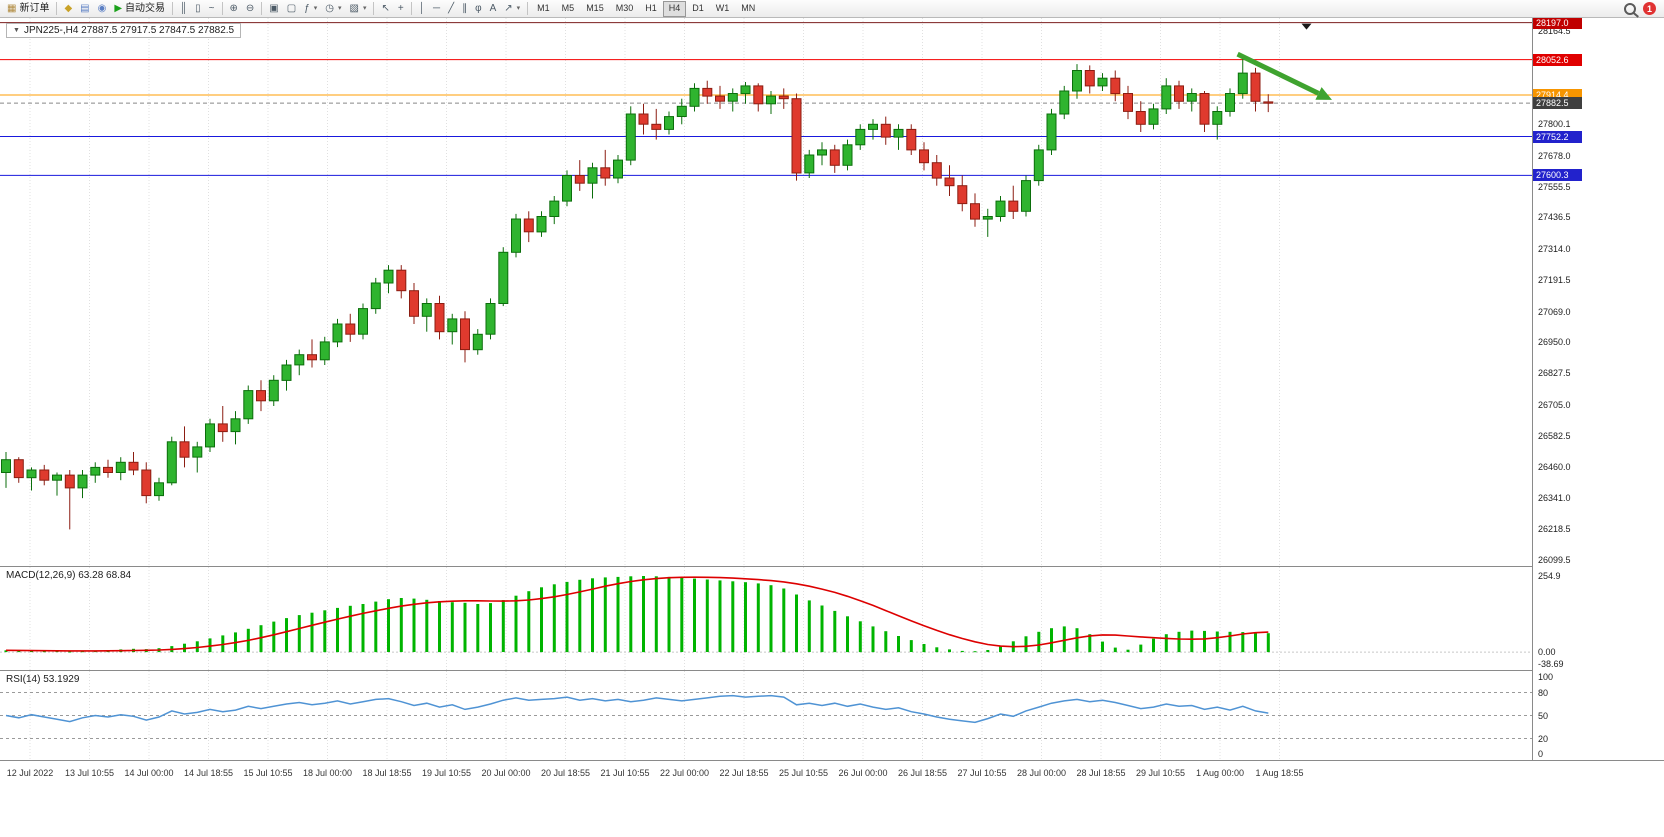  Describe the element at coordinates (1278, 73) in the screenshot. I see `trend-arrow` at that location.